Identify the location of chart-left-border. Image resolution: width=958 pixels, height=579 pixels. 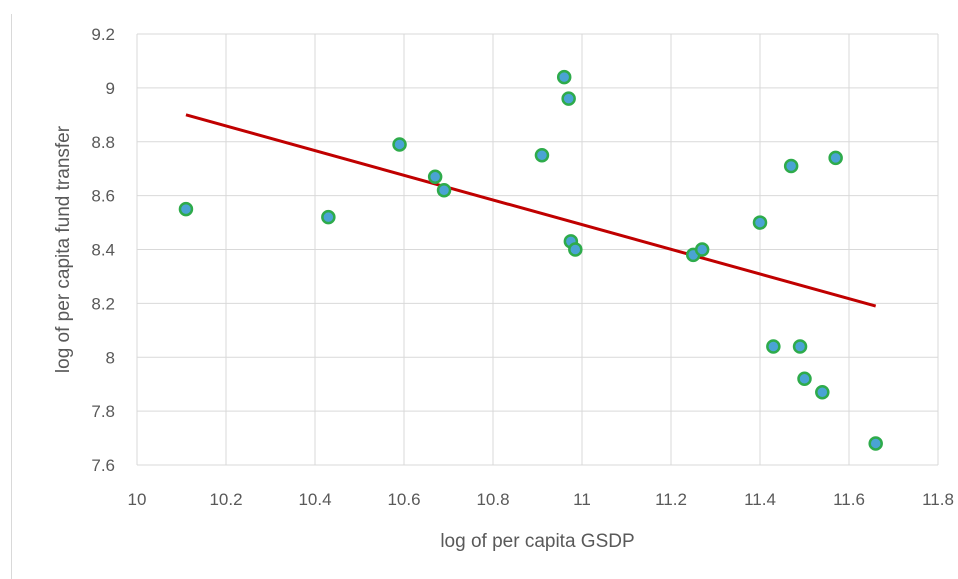
(11, 296).